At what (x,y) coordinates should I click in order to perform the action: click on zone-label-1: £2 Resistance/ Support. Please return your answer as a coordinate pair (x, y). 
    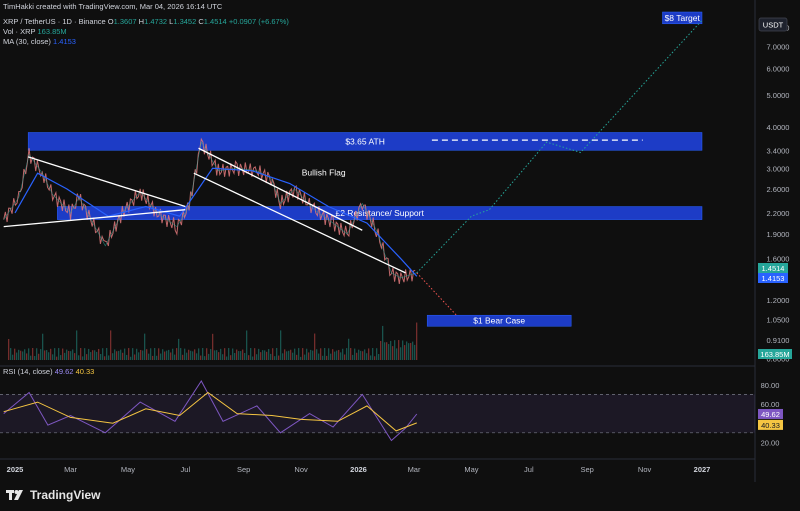
    Looking at the image, I should click on (379, 213).